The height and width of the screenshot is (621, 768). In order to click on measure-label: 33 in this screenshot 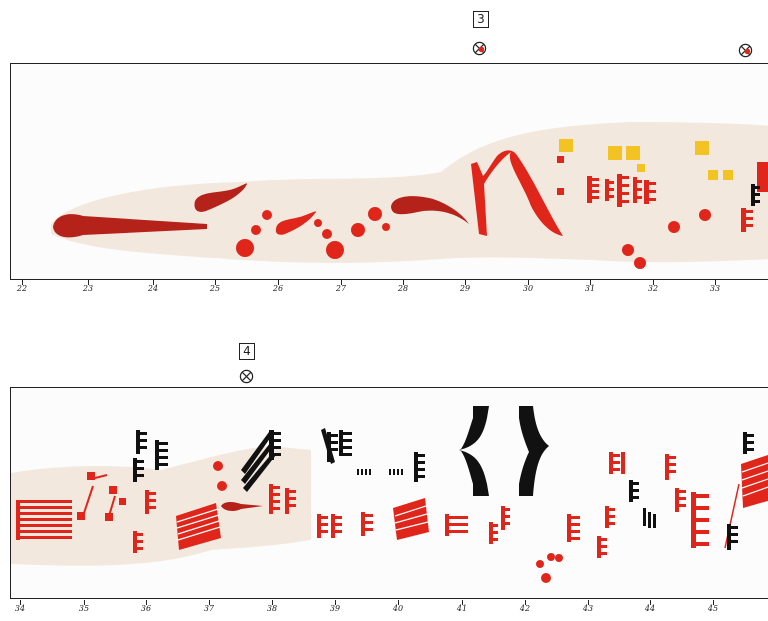, I will do `click(715, 288)`.